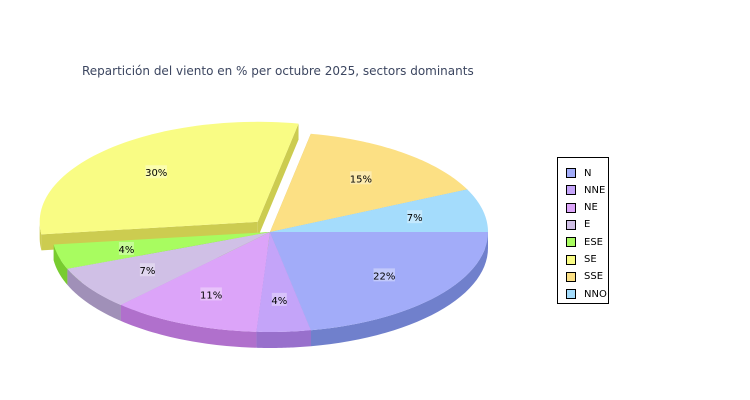 This screenshot has width=750, height=400. Describe the element at coordinates (188, 326) in the screenshot. I see `slice-side-NE` at that location.